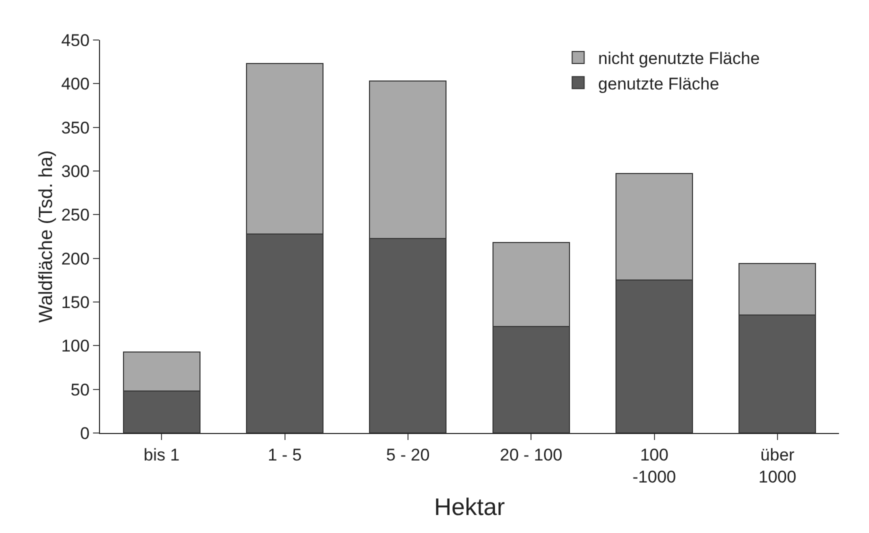 Image resolution: width=869 pixels, height=533 pixels. What do you see at coordinates (75, 128) in the screenshot?
I see `y-tick-label: 350` at bounding box center [75, 128].